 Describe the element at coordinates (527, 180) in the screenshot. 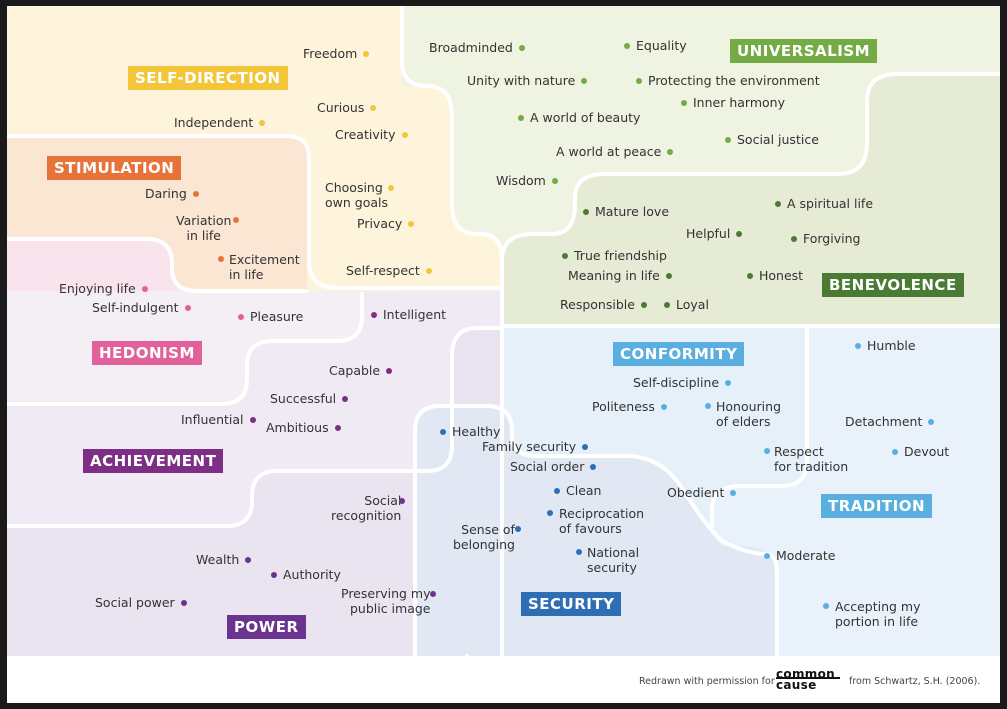

I see `value-wisdom: Wisdom` at that location.